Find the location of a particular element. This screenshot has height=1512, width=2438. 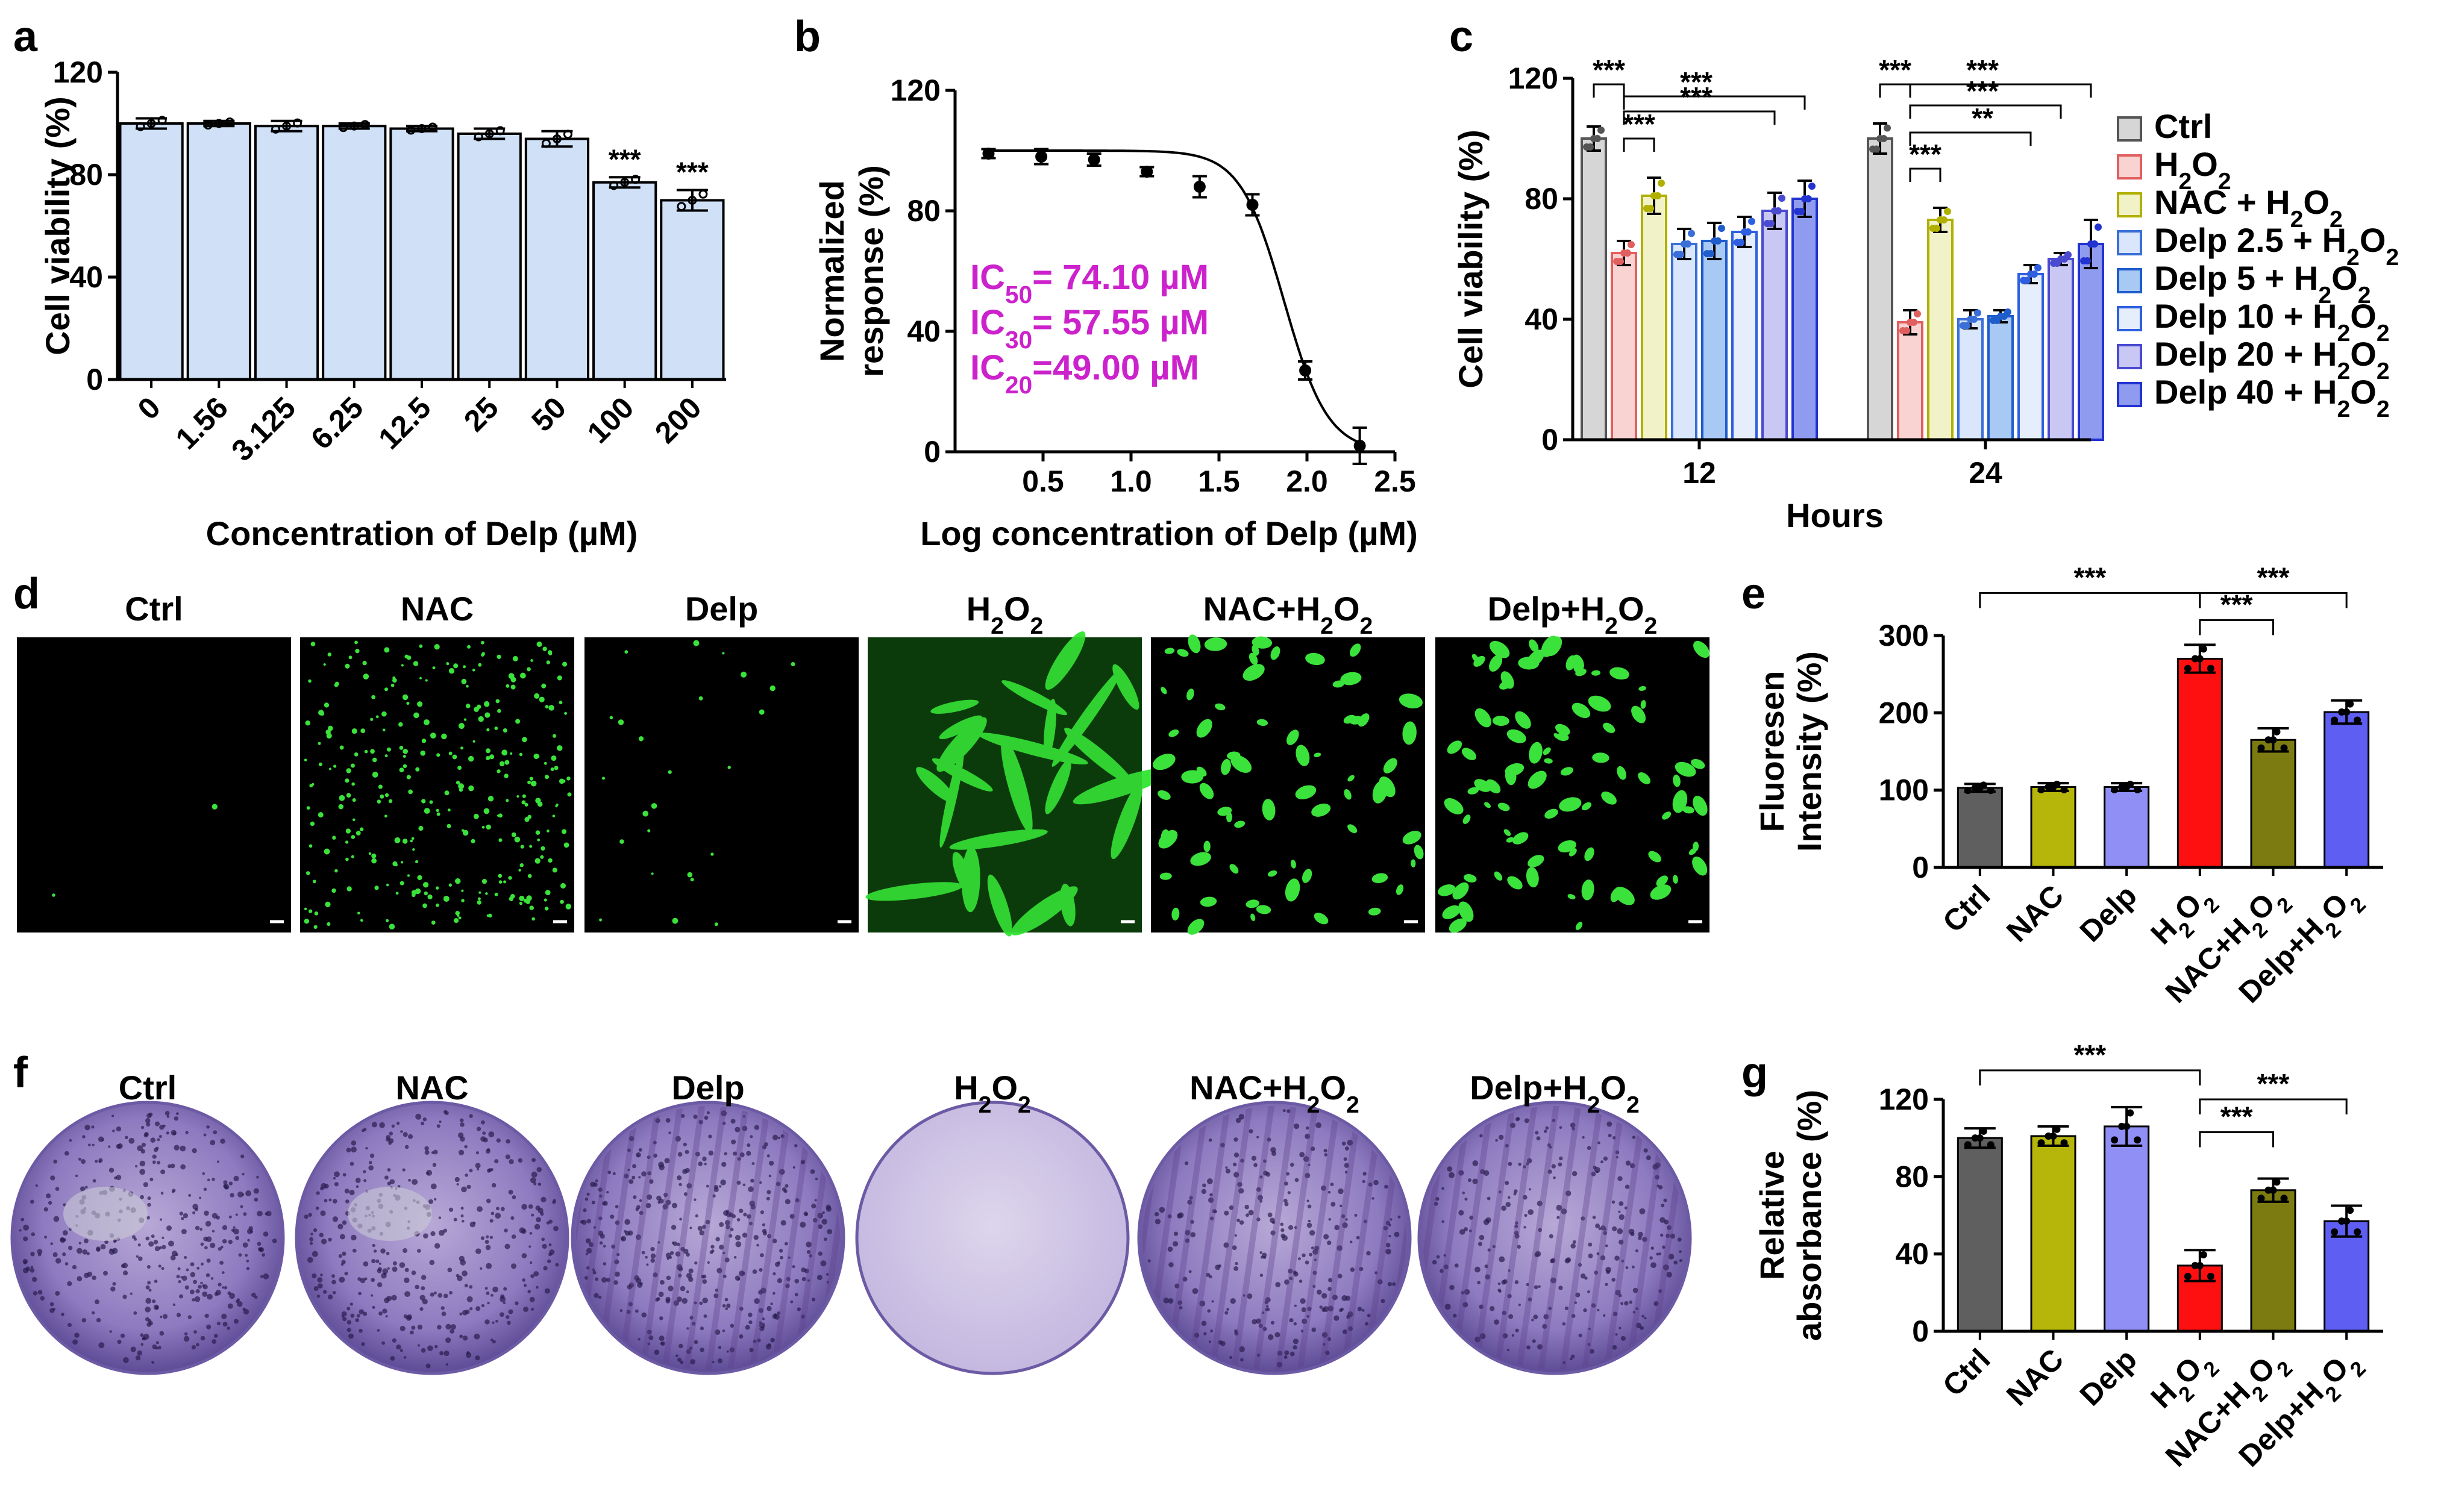

chart-c-sig-label: ** is located at coordinates (1982, 118).